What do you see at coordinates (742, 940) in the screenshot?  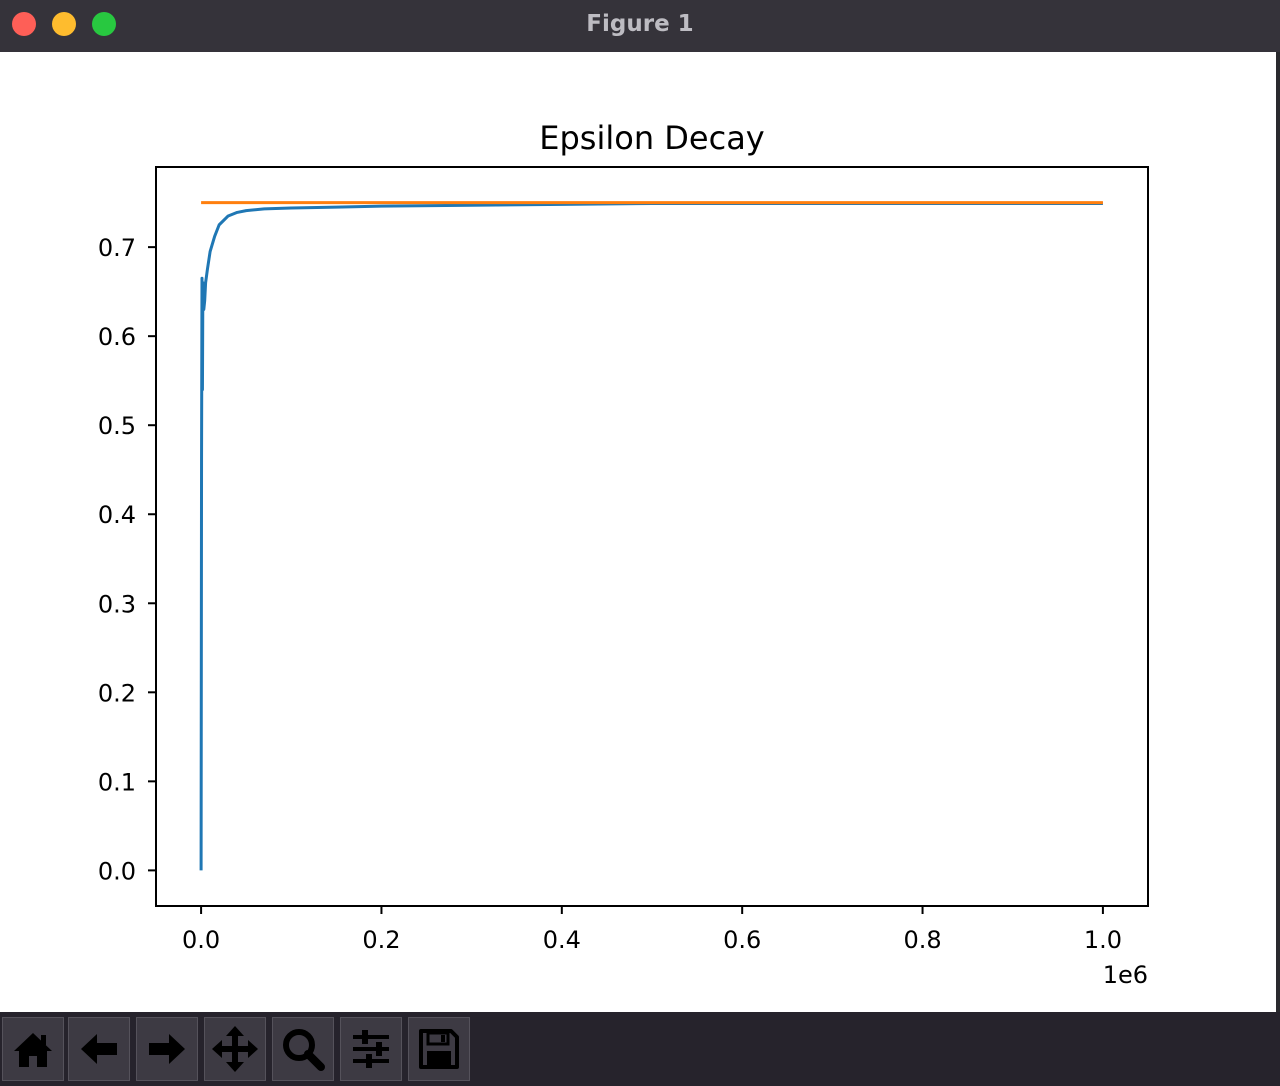 I see `x-tick-label: 0.6` at bounding box center [742, 940].